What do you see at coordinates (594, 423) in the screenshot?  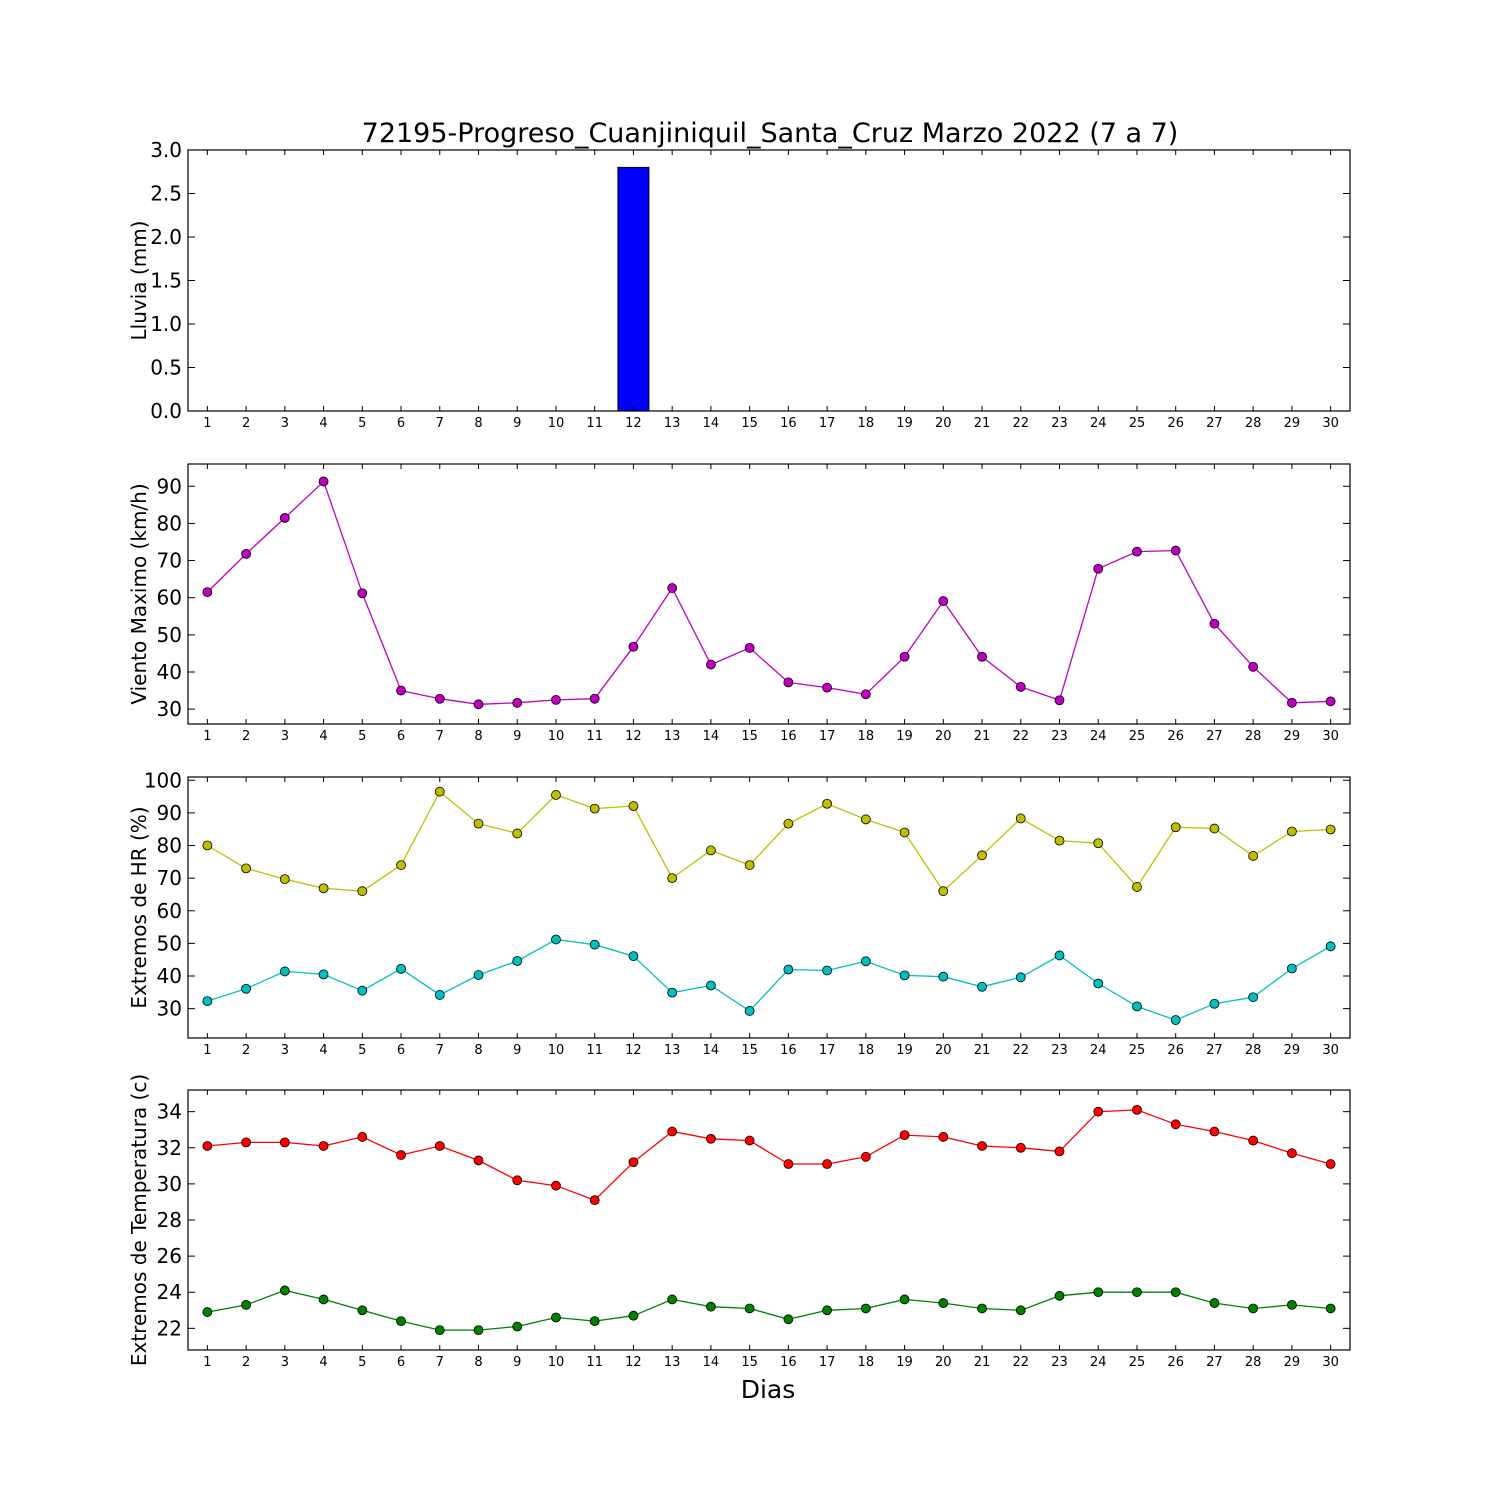 I see `x-tick-label: 11` at bounding box center [594, 423].